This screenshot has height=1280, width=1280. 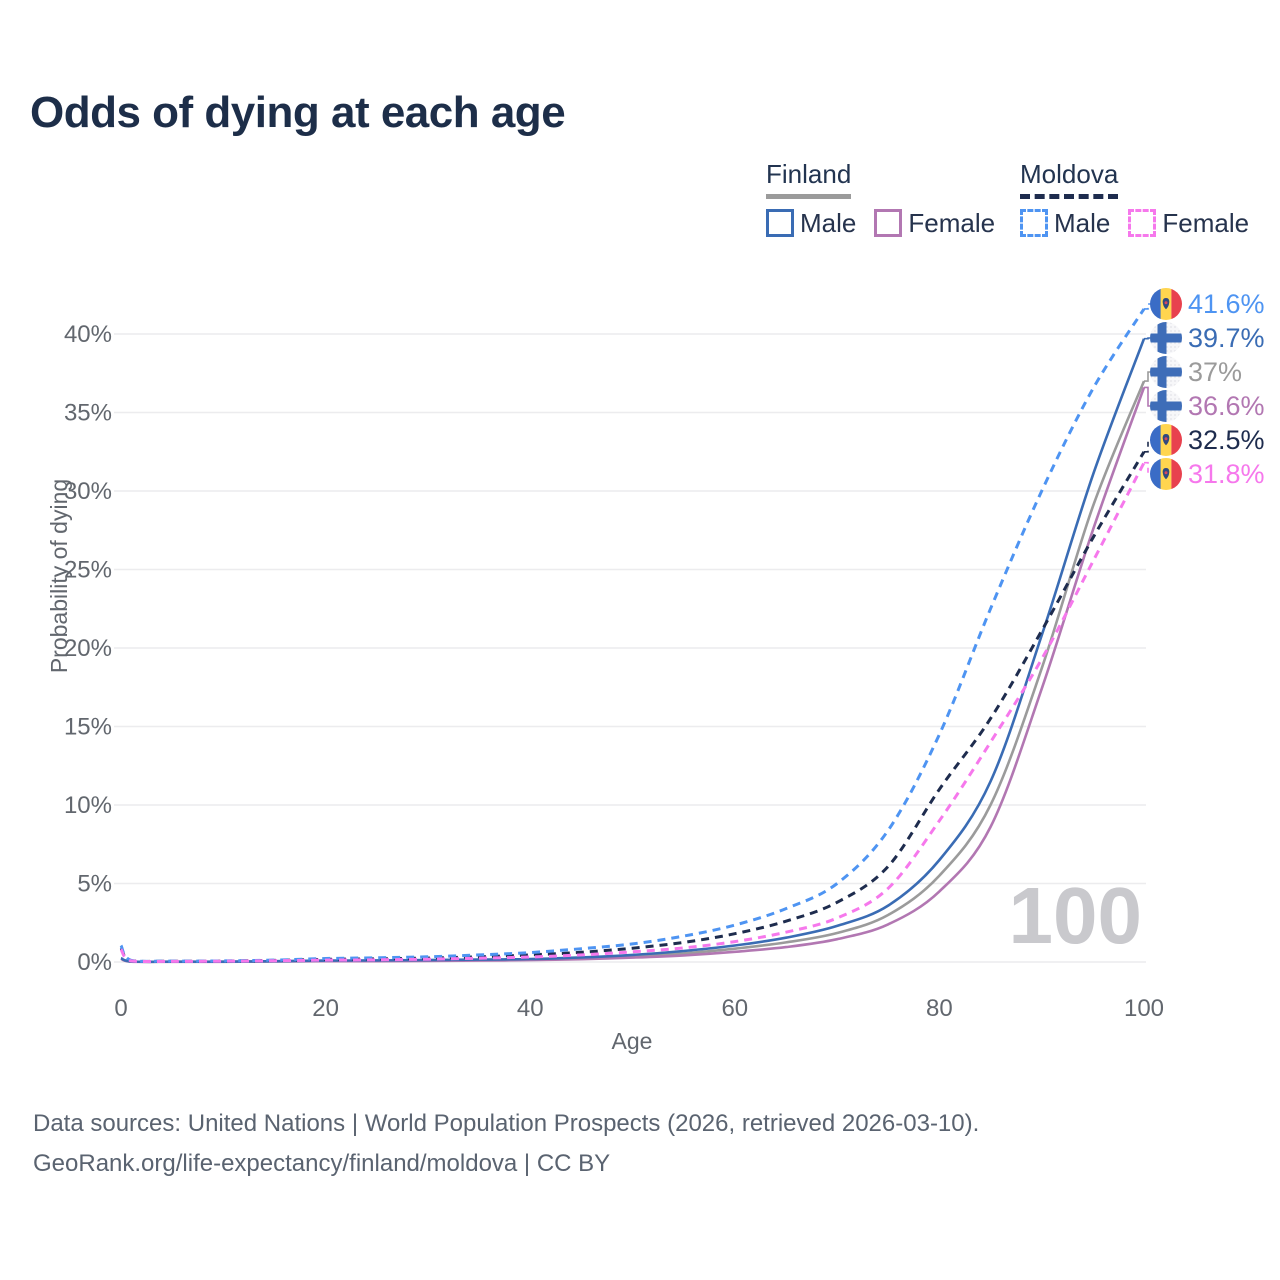 I want to click on x-tick-label: 80, so click(x=939, y=1008).